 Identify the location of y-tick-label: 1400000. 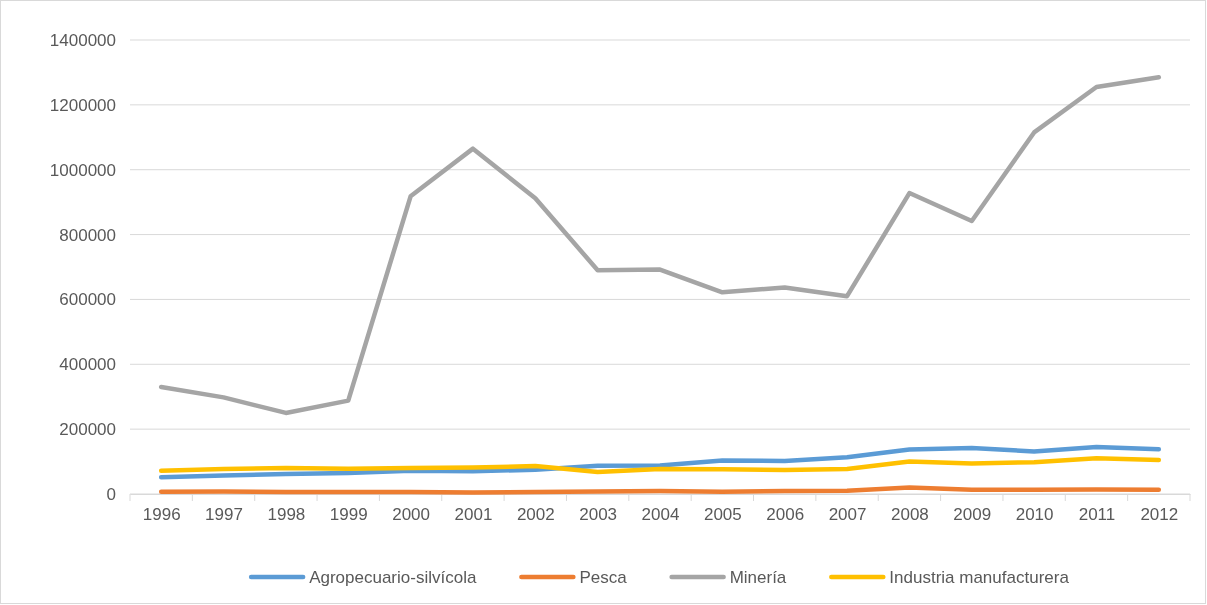
(82, 40).